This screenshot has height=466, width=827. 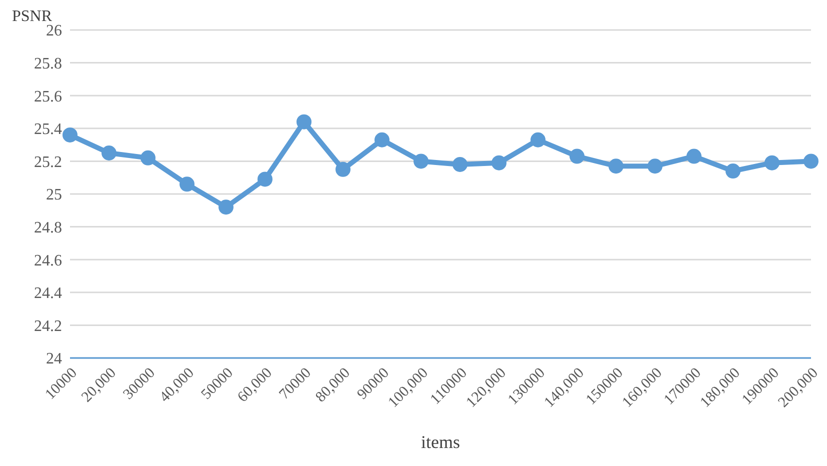 I want to click on y-tick-label: 25.8, so click(x=48, y=63).